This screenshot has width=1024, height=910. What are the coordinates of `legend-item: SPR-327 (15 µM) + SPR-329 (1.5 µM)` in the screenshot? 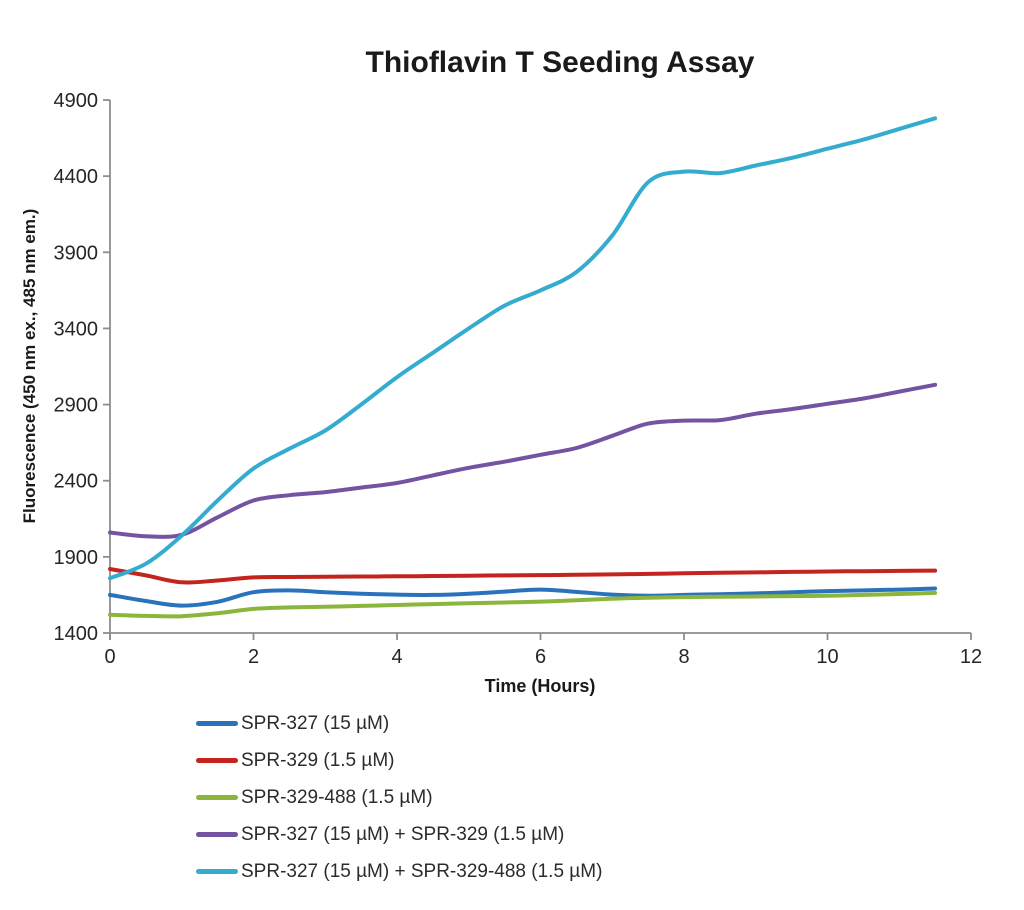 It's located at (399, 834).